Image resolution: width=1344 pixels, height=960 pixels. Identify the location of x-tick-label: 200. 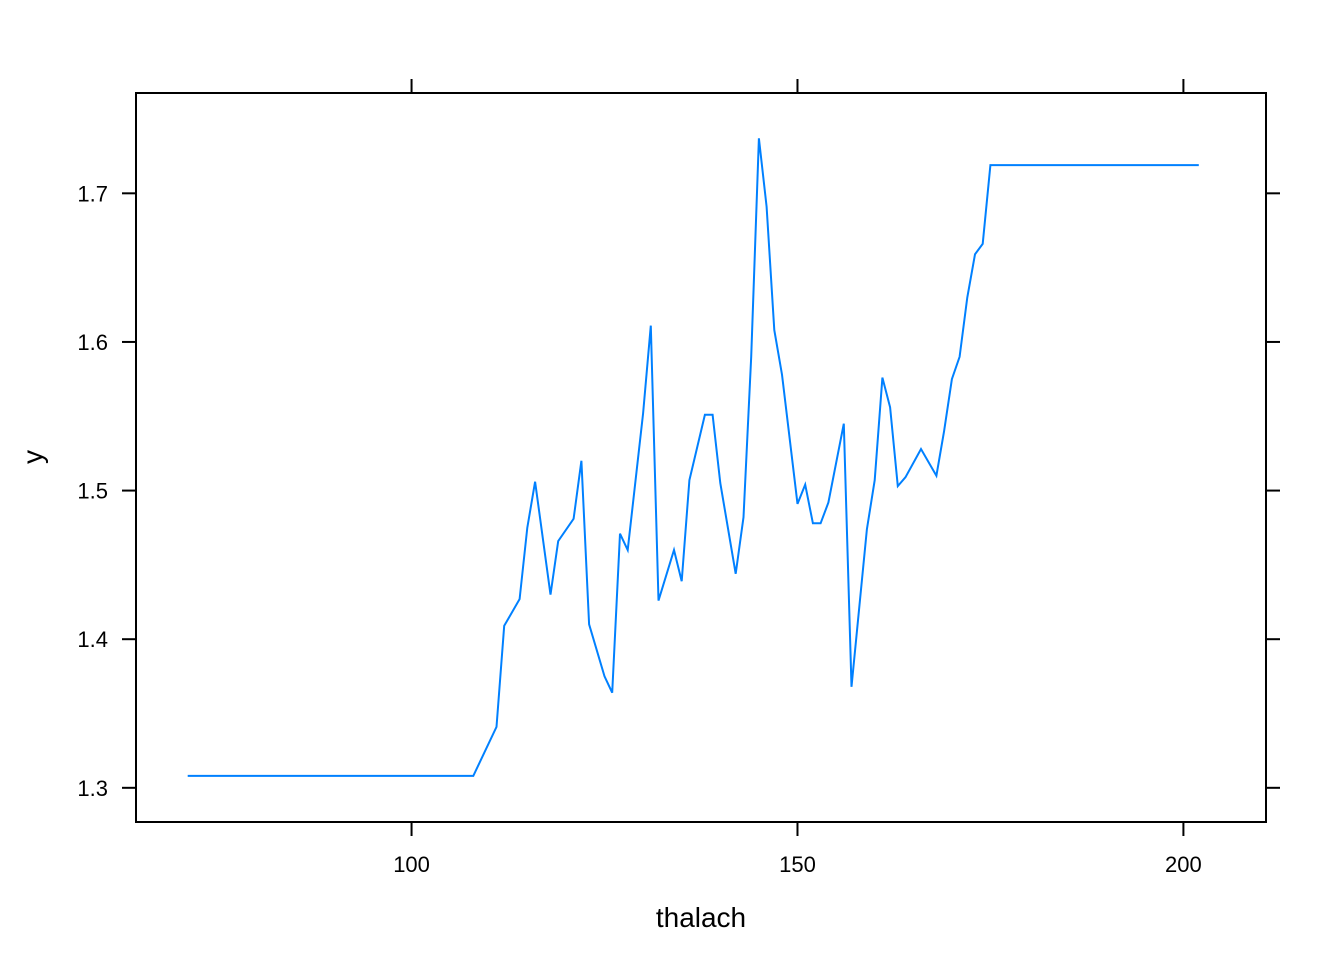
(1183, 864).